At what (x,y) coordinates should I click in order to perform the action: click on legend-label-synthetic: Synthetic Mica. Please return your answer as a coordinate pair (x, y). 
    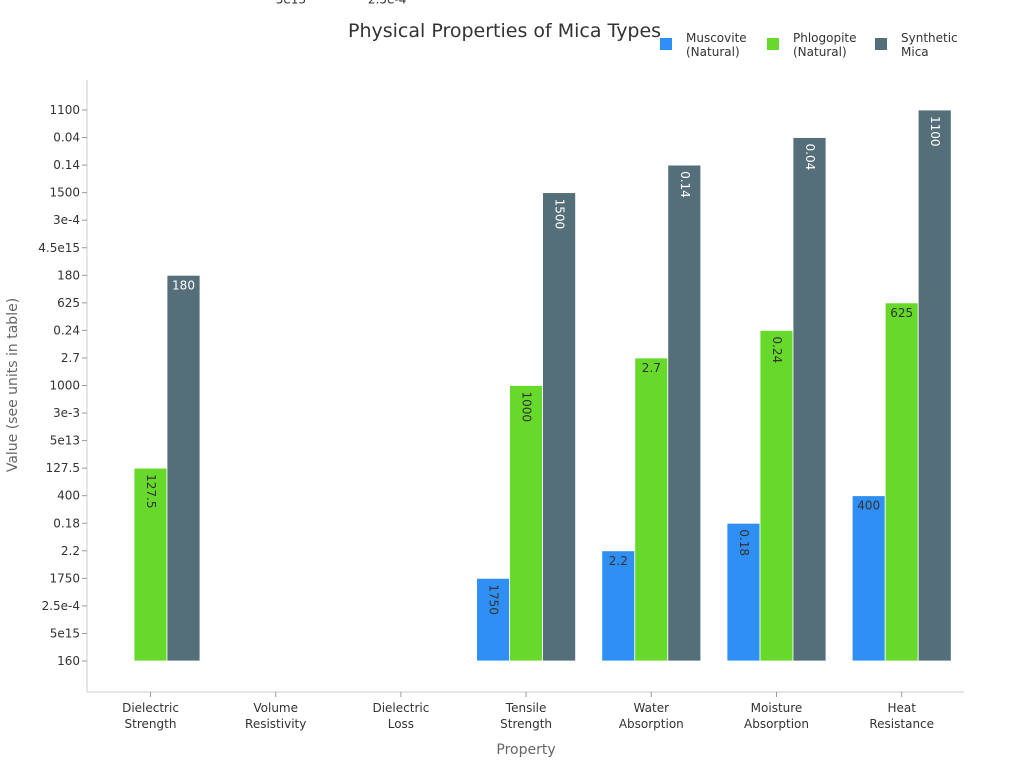
    Looking at the image, I should click on (929, 45).